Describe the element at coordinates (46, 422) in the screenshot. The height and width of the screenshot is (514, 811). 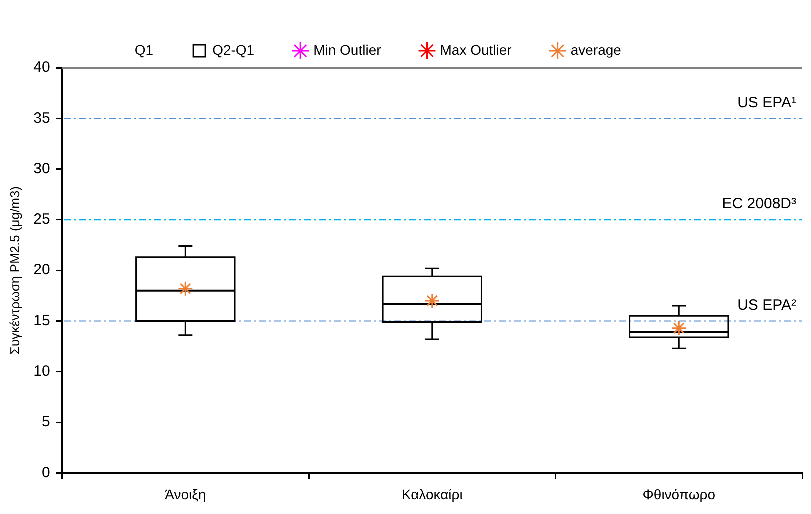
I see `y-tick-label: 5` at that location.